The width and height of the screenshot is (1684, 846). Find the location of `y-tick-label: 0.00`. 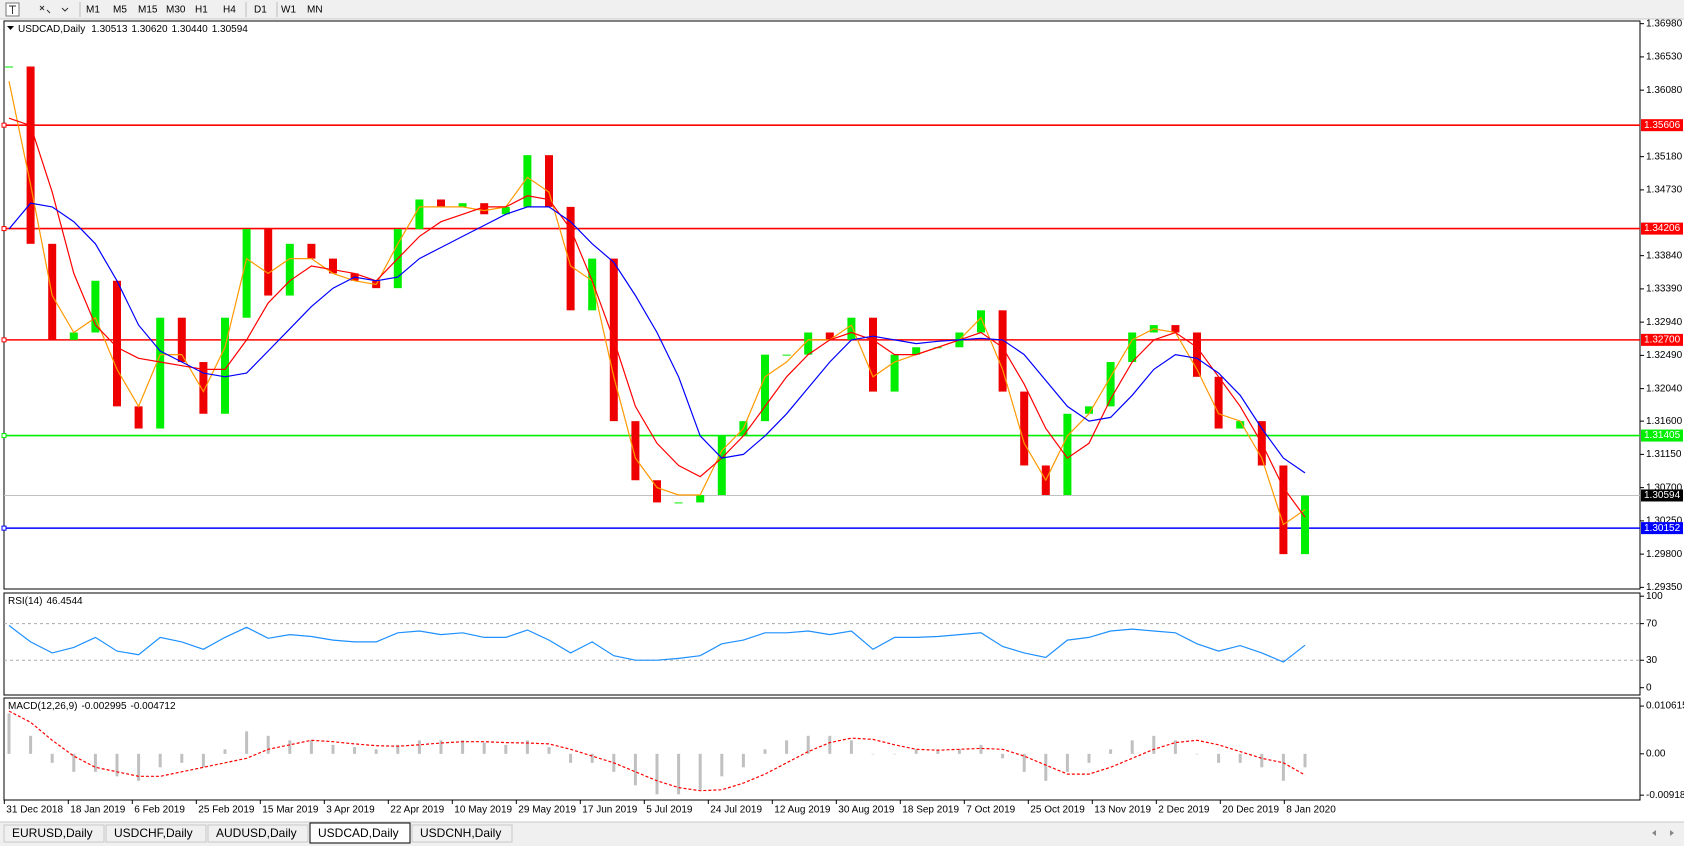

y-tick-label: 0.00 is located at coordinates (1656, 753).